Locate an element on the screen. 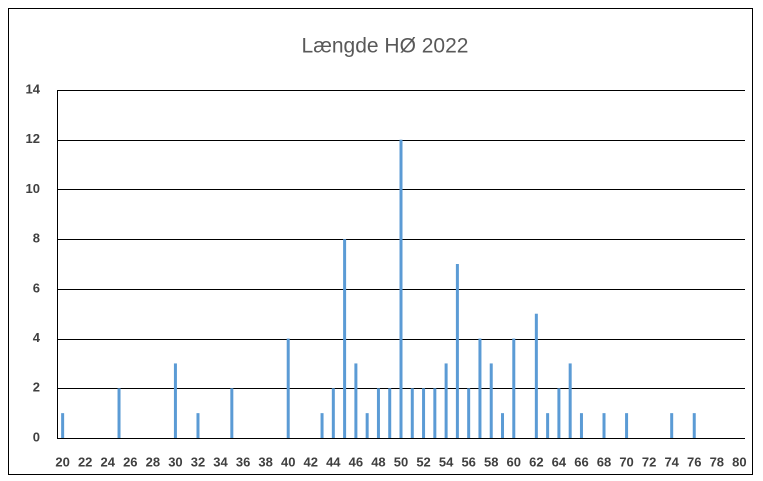  x-tick-label: 46 is located at coordinates (356, 461).